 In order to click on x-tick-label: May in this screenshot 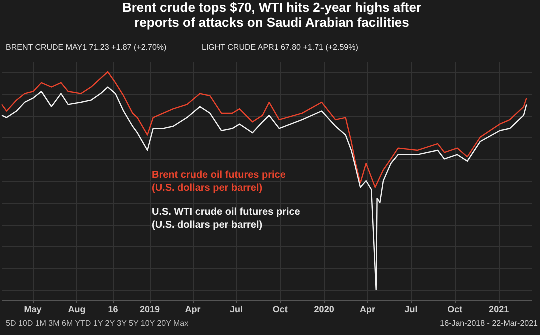, I will do `click(33, 309)`.